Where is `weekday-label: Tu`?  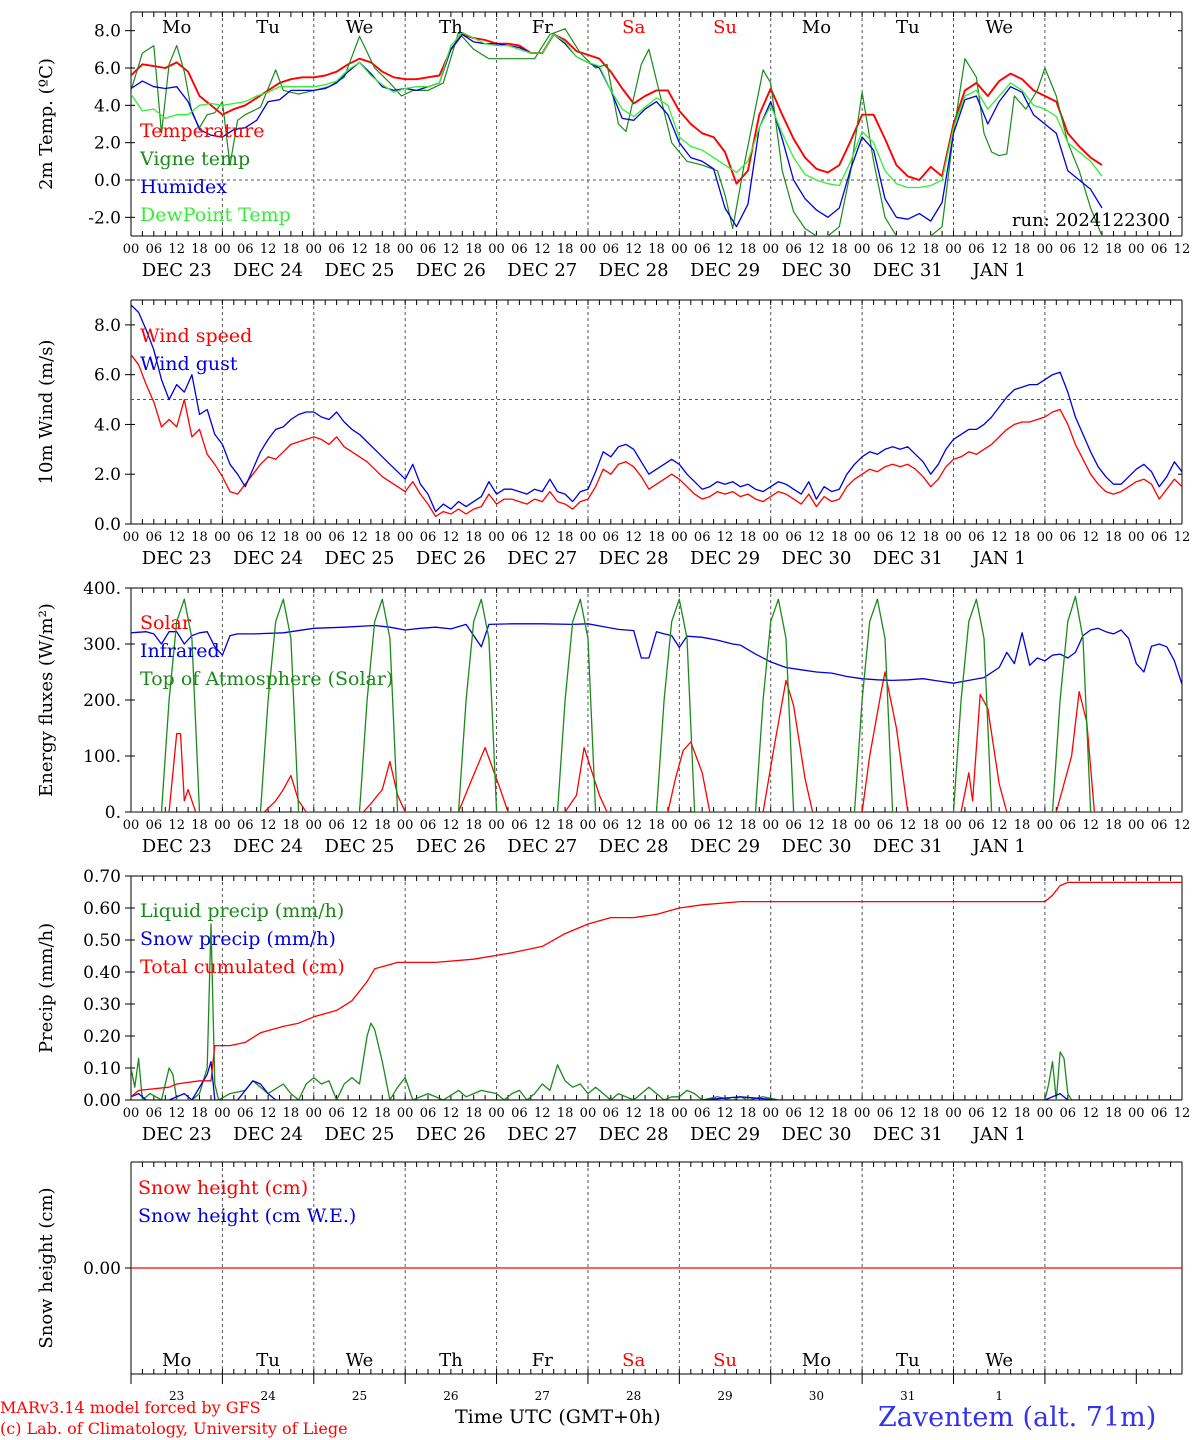
weekday-label: Tu is located at coordinates (908, 27).